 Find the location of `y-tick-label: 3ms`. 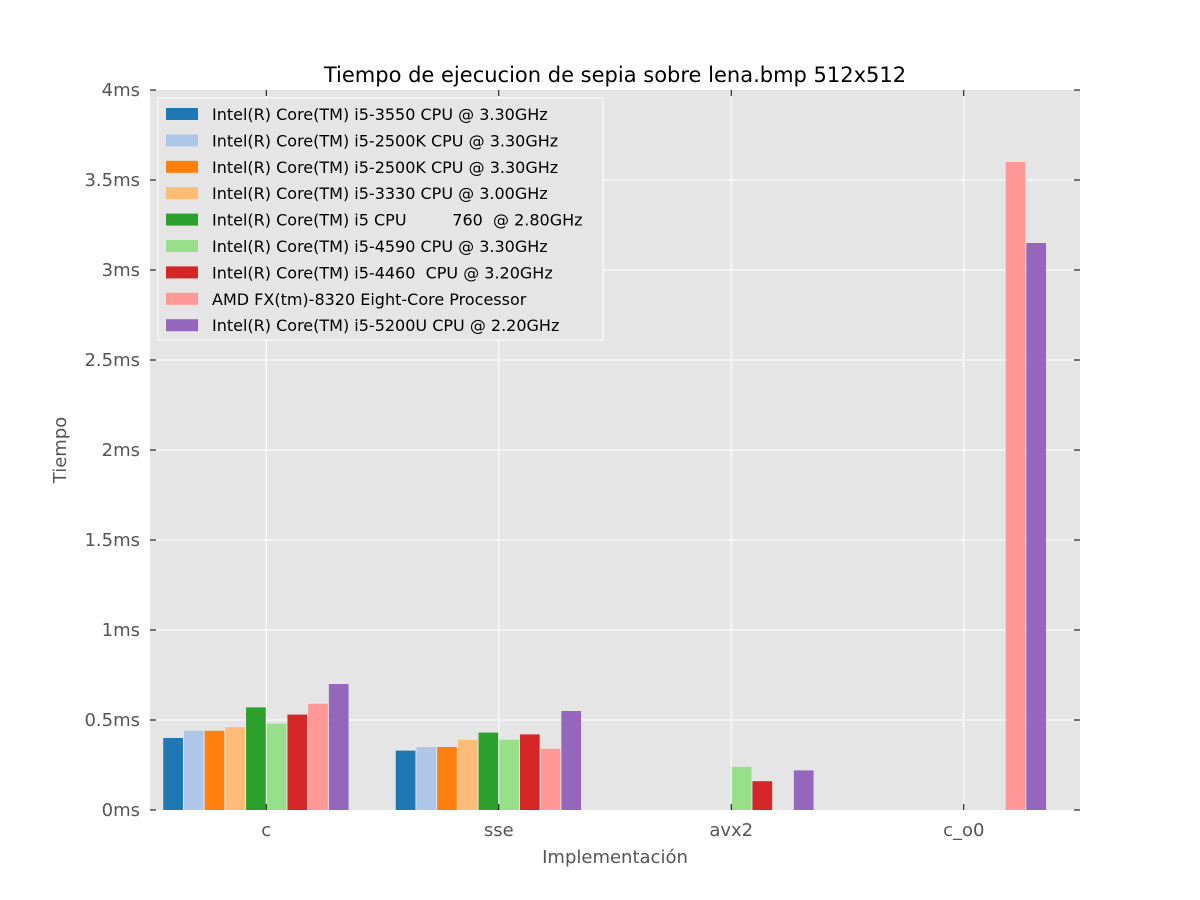

y-tick-label: 3ms is located at coordinates (121, 270).